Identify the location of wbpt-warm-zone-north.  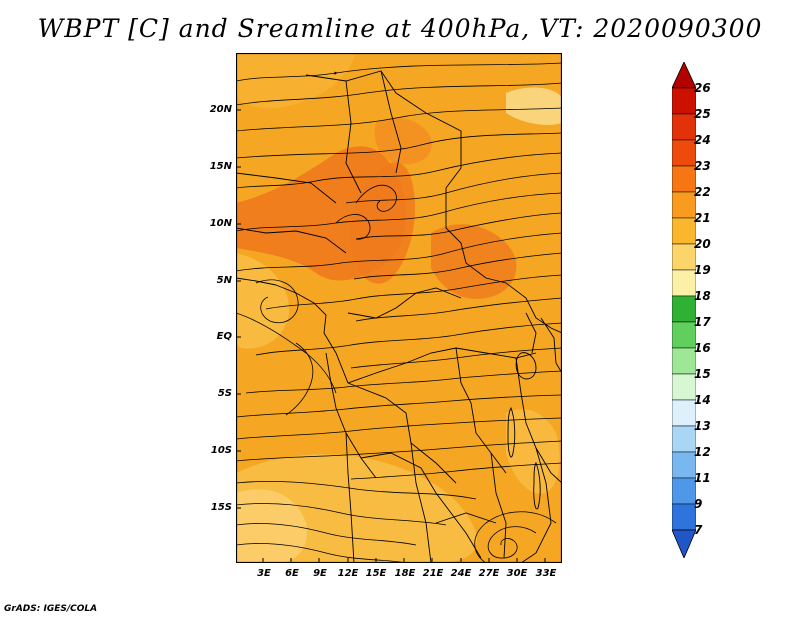
(403, 141).